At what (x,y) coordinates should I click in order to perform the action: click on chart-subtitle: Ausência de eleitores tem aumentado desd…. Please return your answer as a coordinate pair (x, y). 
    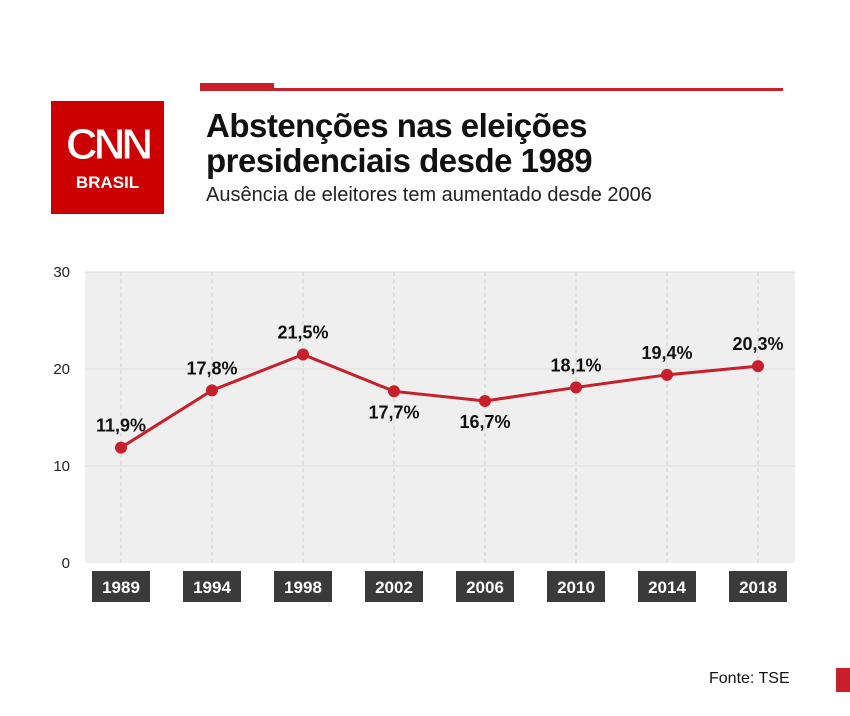
    Looking at the image, I should click on (429, 195).